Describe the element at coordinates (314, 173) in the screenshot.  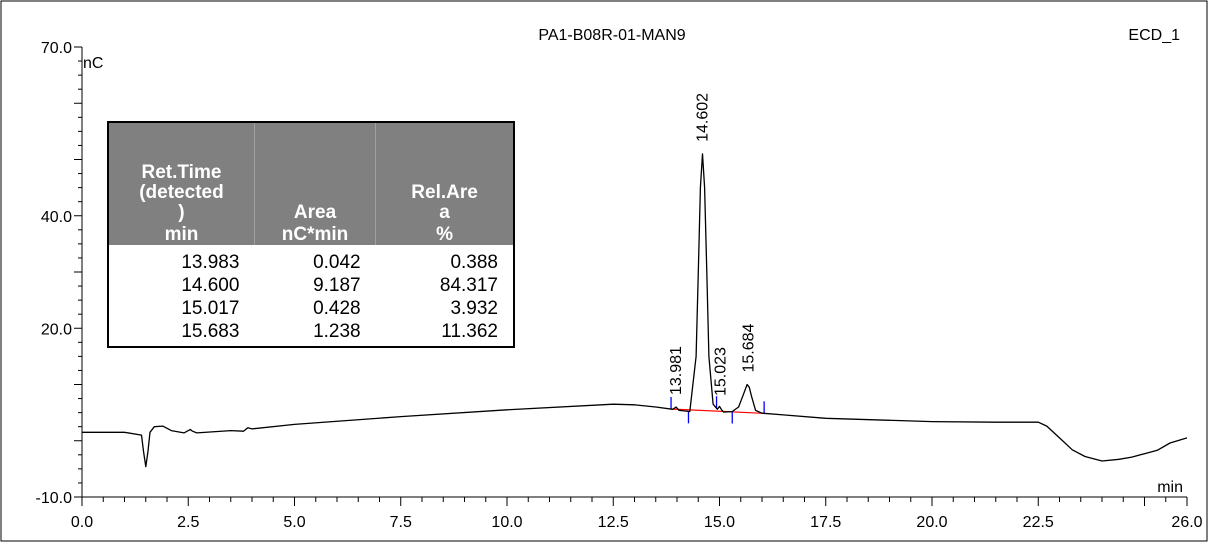
I see `col-header-area: Area` at that location.